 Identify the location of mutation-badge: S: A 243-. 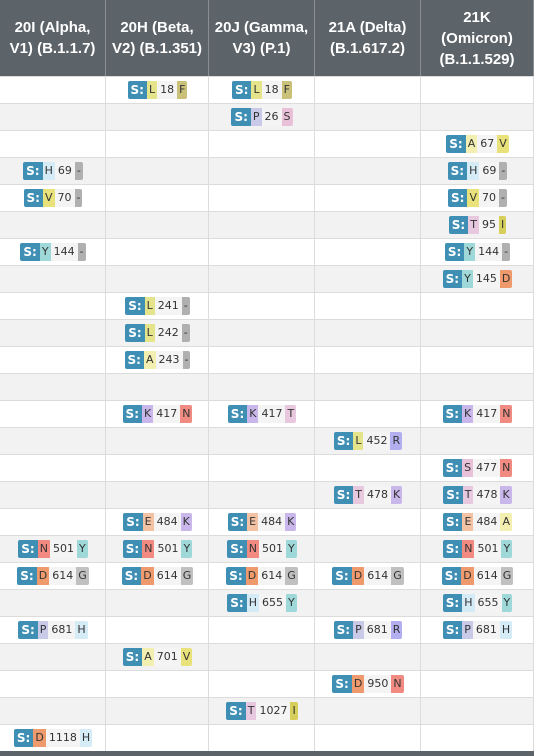
(157, 360).